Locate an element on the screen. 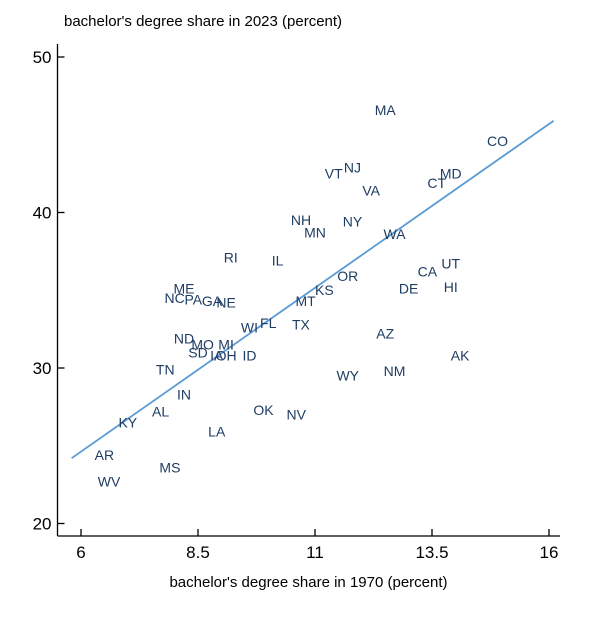  state-label-KS: KS is located at coordinates (324, 290).